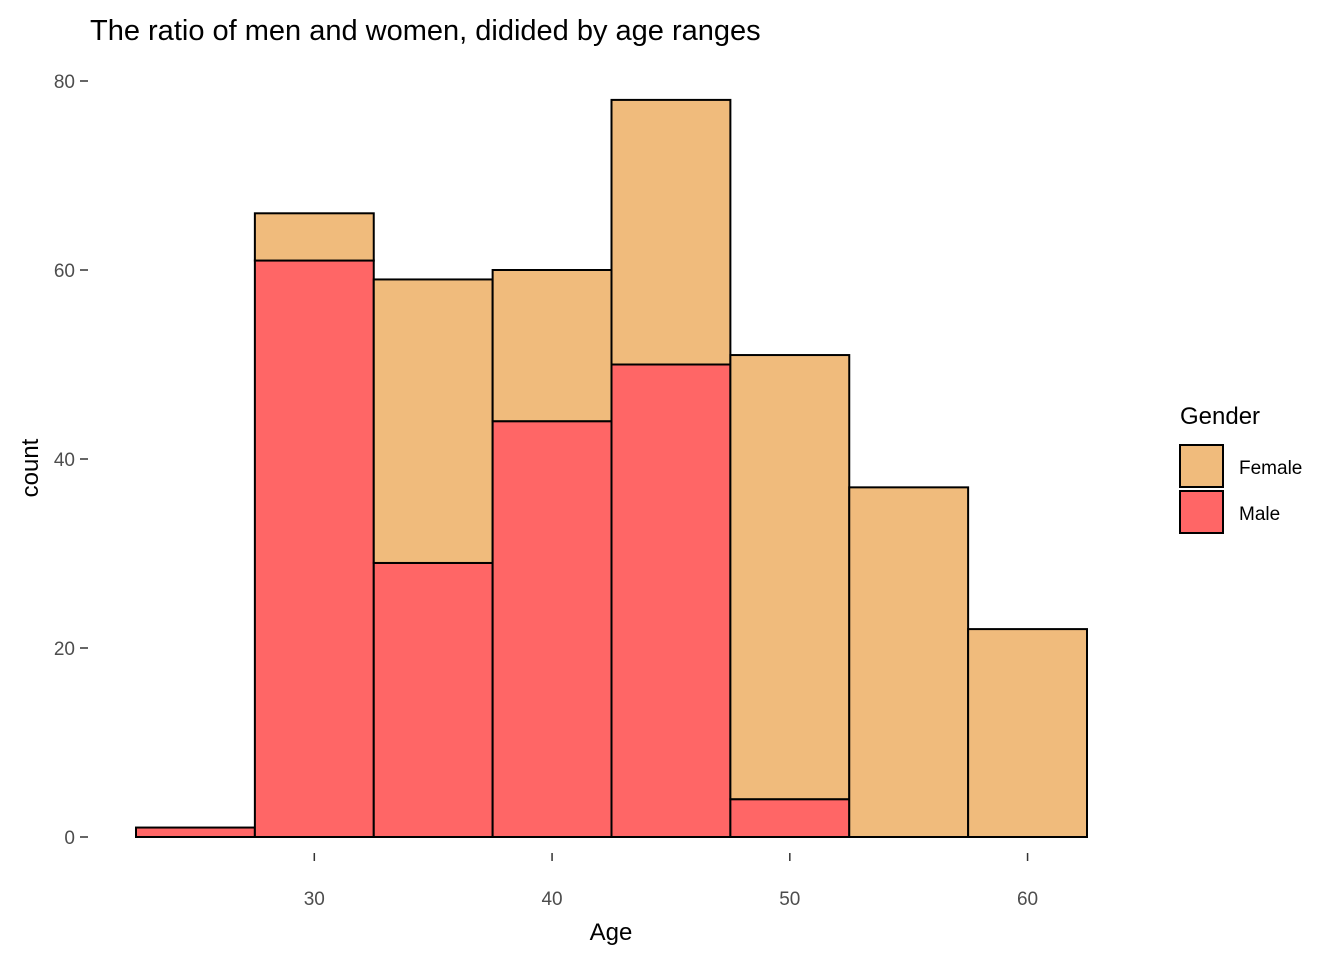 This screenshot has width=1344, height=960. What do you see at coordinates (1027, 899) in the screenshot?
I see `x-tick-label: 60` at bounding box center [1027, 899].